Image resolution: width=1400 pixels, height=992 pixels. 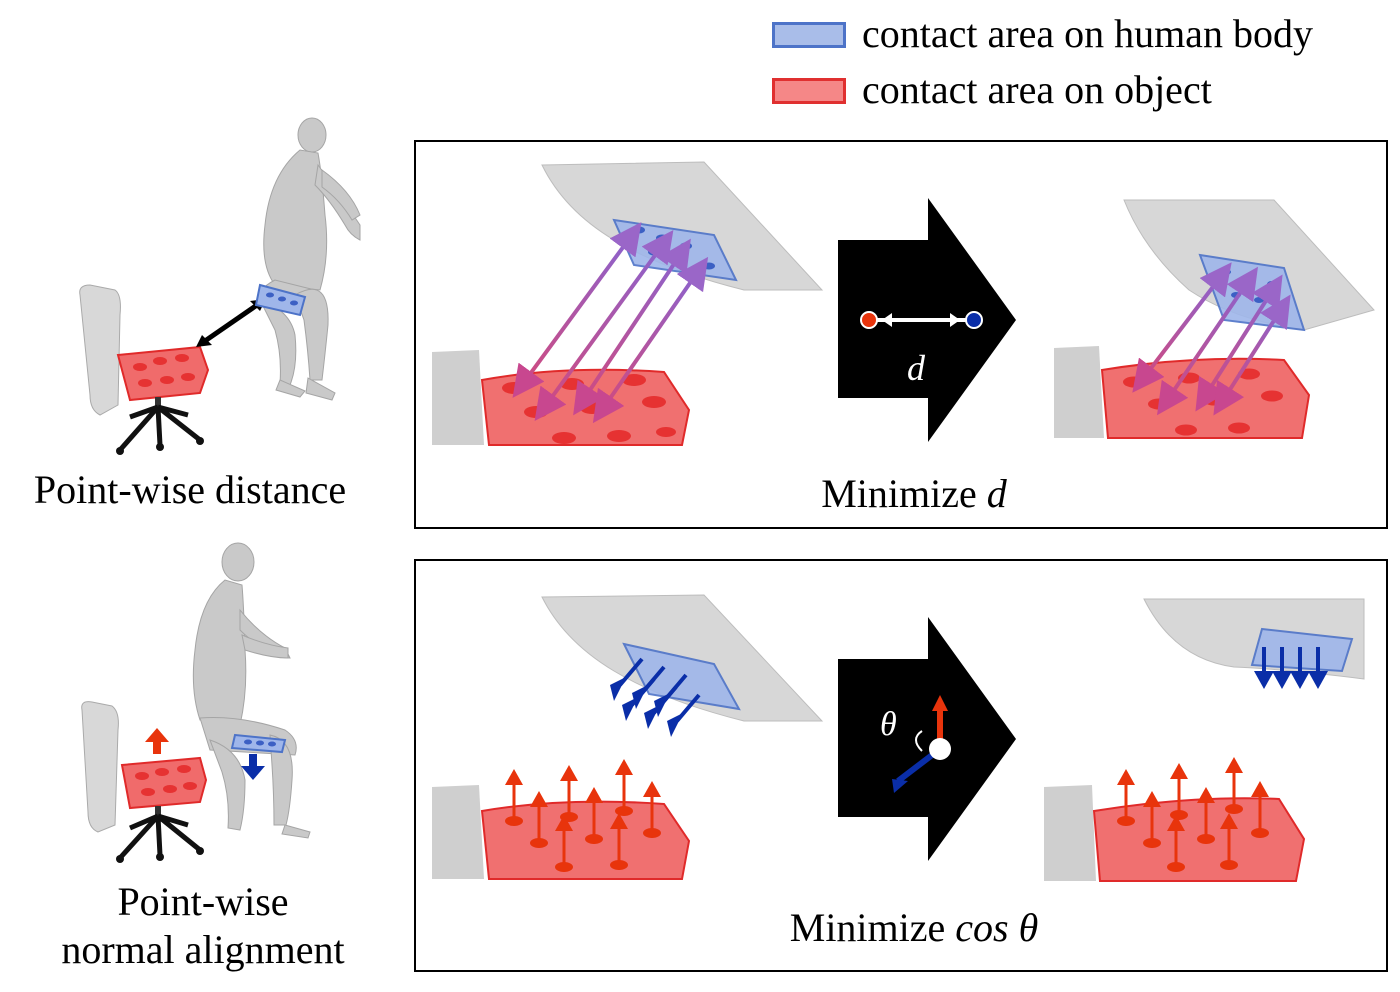 I want to click on row1-caption: Point-wise distance, so click(x=190, y=490).